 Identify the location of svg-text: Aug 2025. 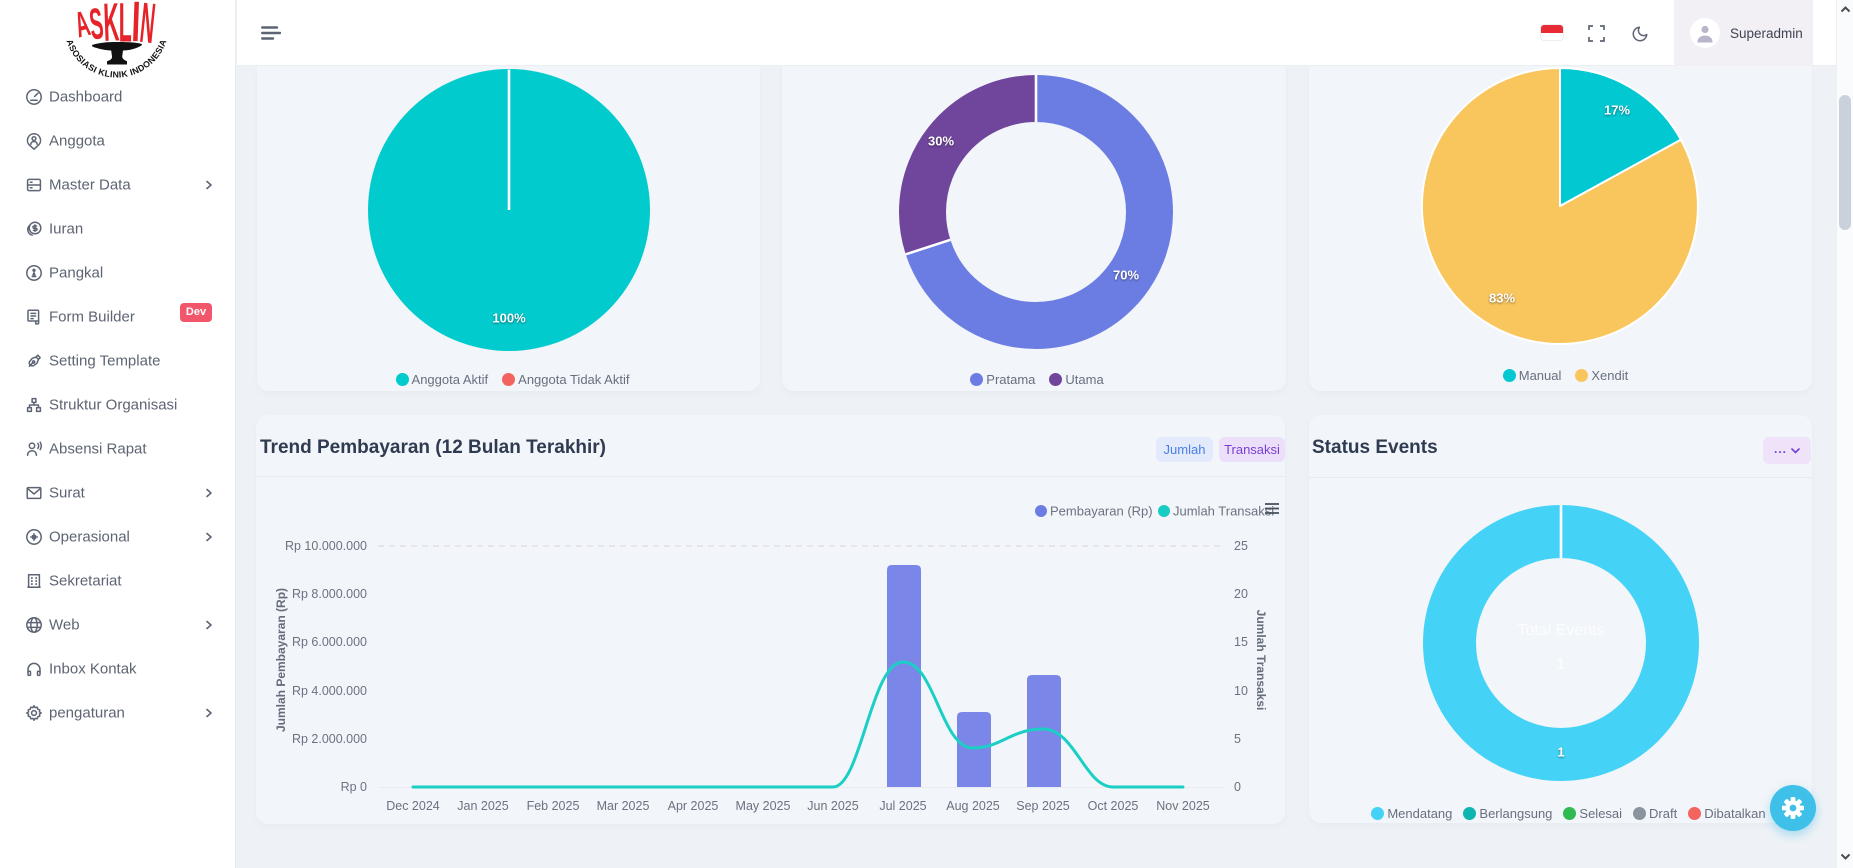
(973, 806).